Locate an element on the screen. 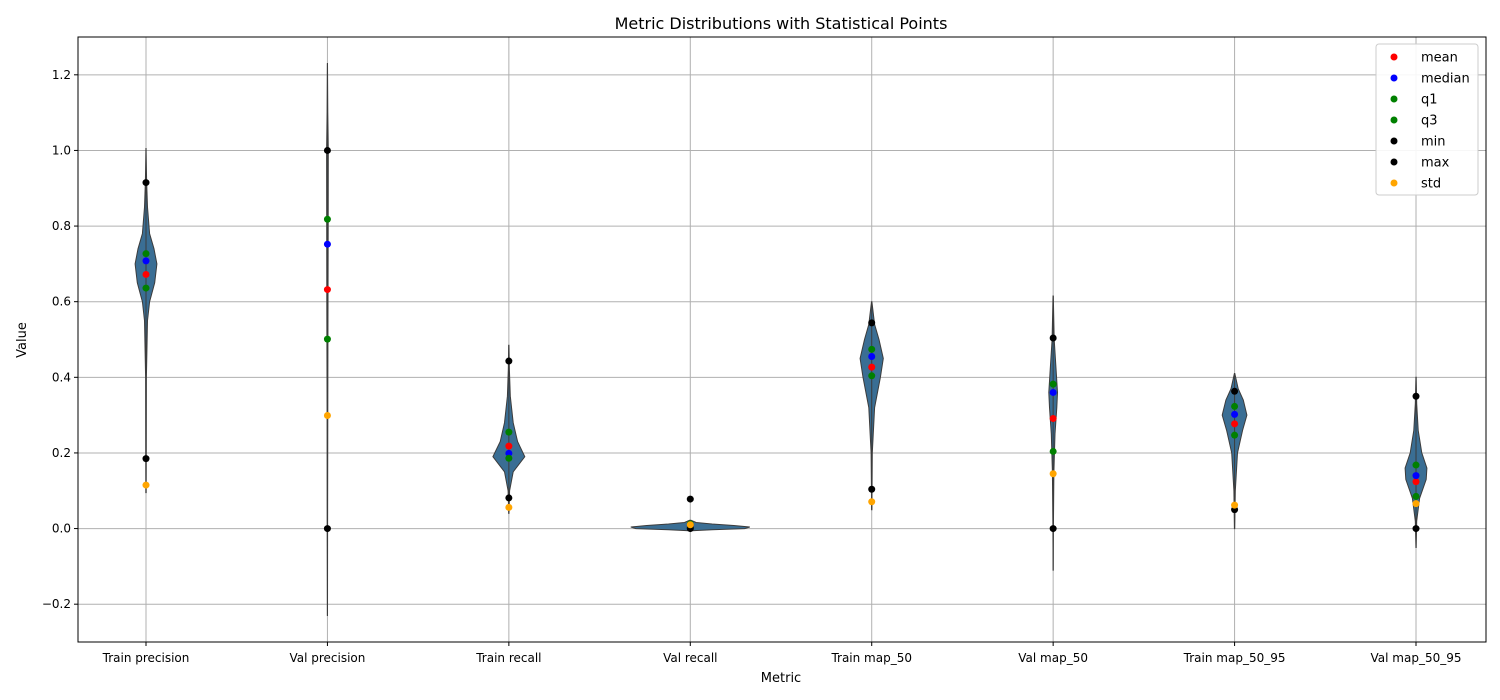  x-tick-label: Train recall is located at coordinates (508, 658).